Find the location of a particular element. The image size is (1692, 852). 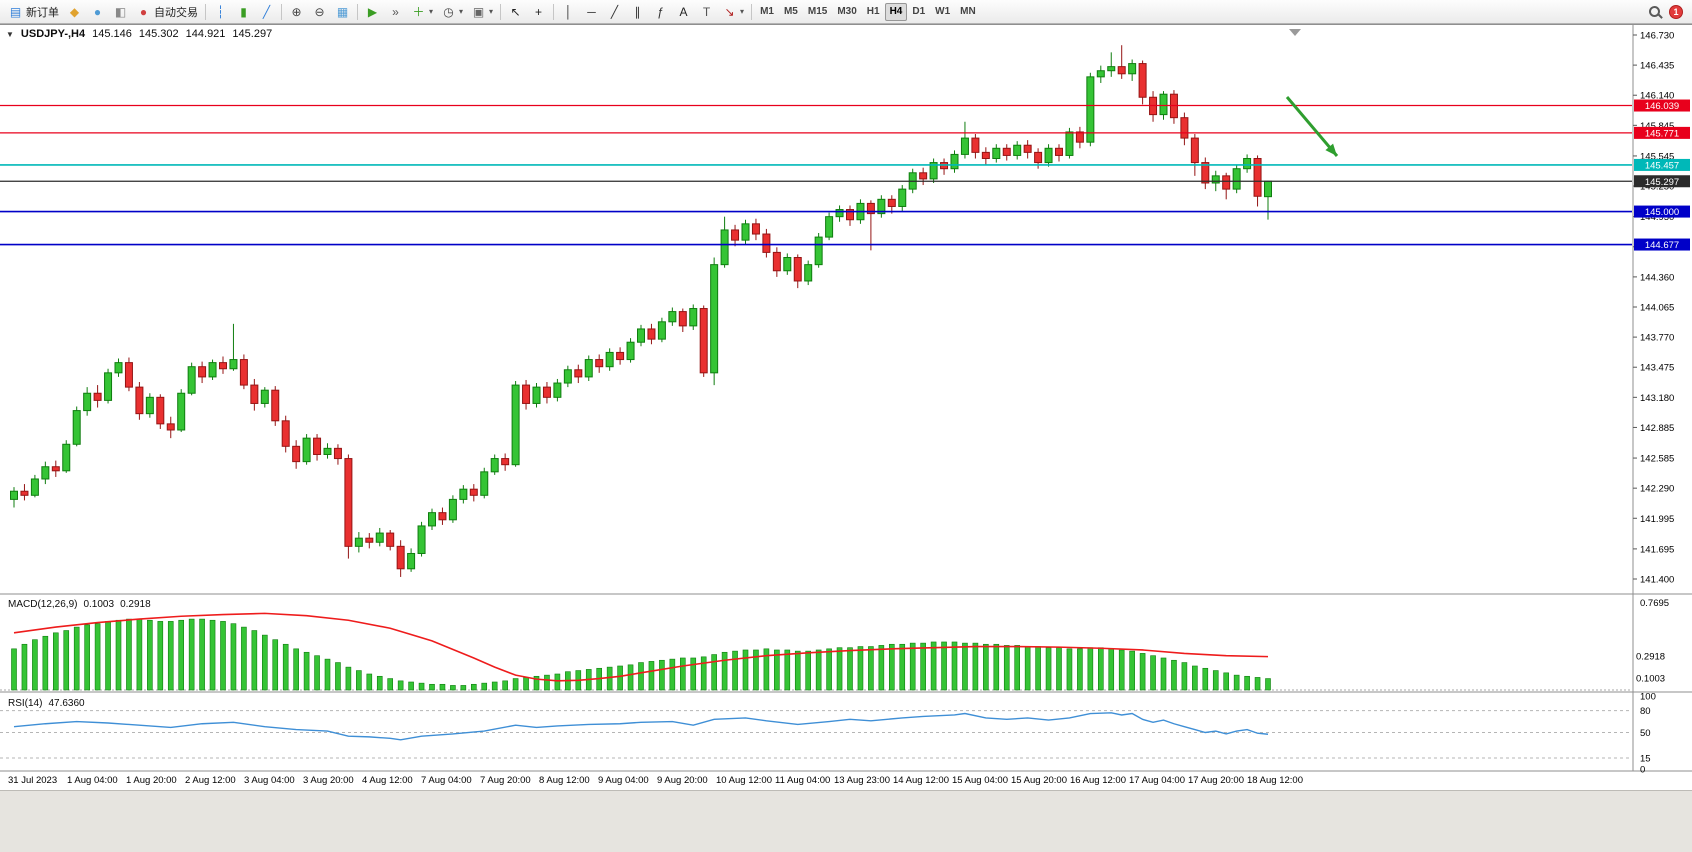

time-tick-label: 13 Aug 23:00 is located at coordinates (862, 780).